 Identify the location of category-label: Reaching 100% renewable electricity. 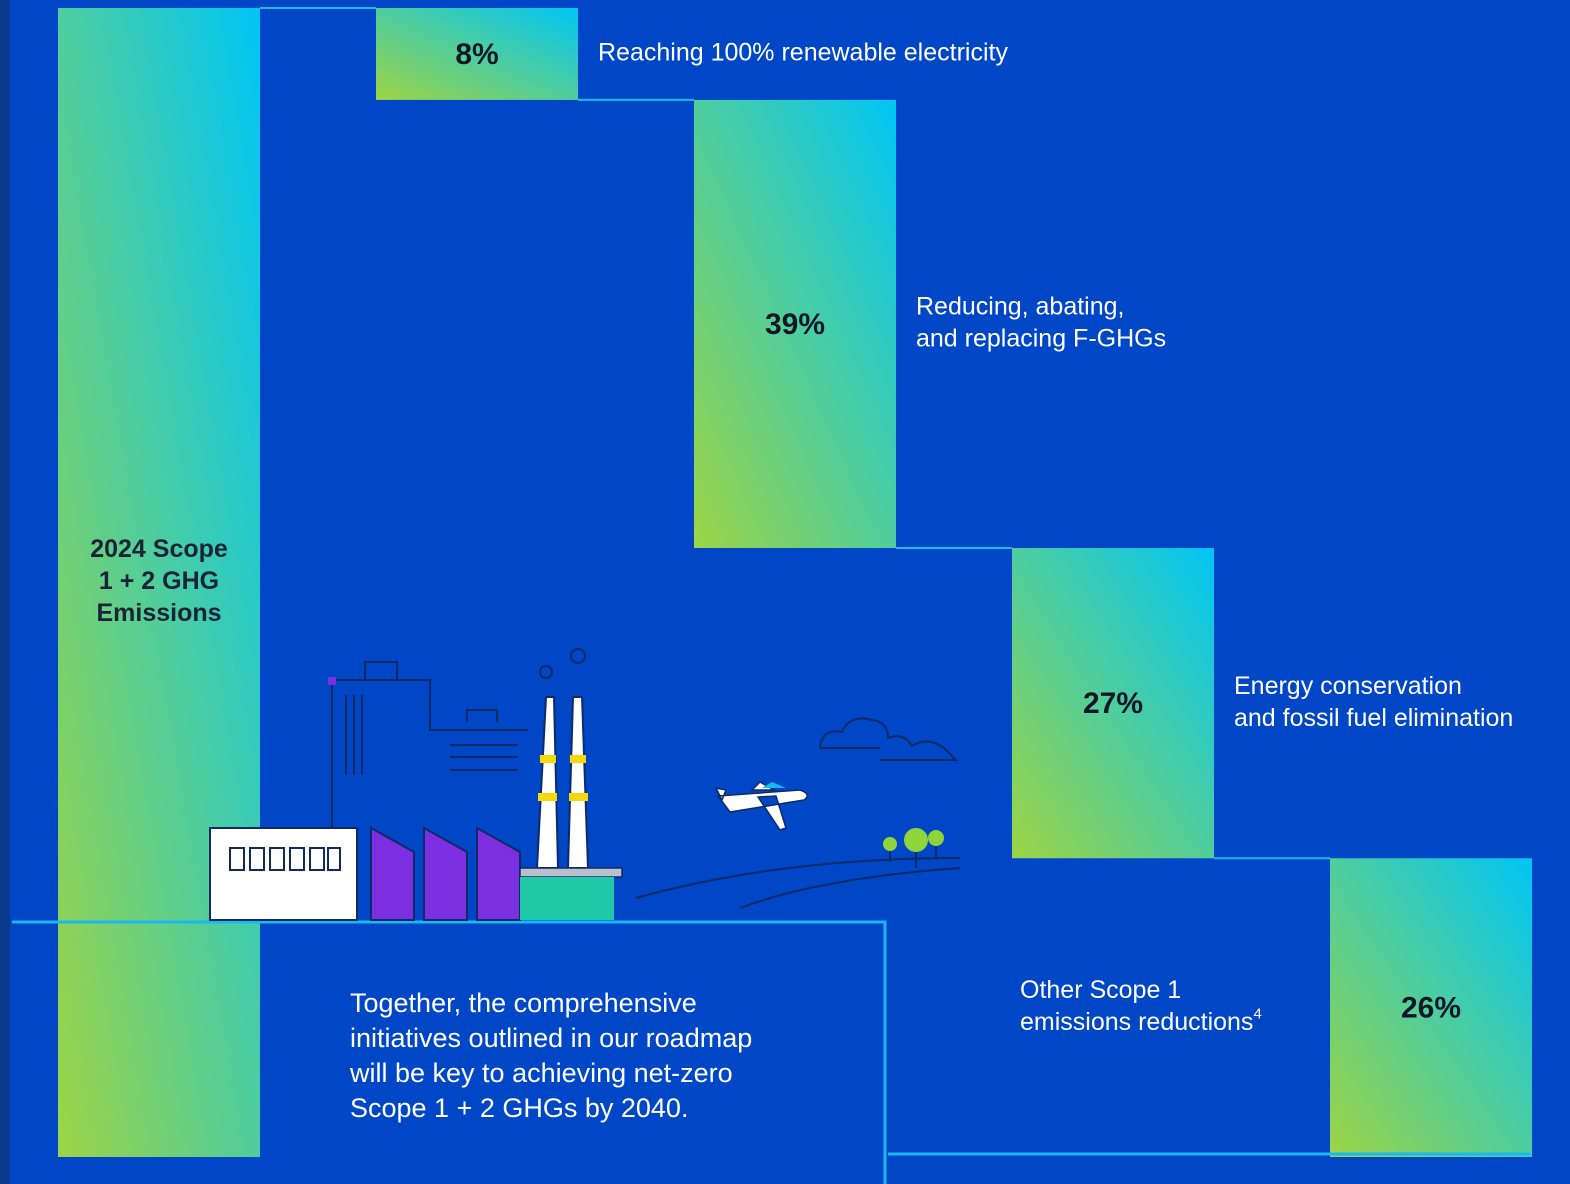
(803, 53).